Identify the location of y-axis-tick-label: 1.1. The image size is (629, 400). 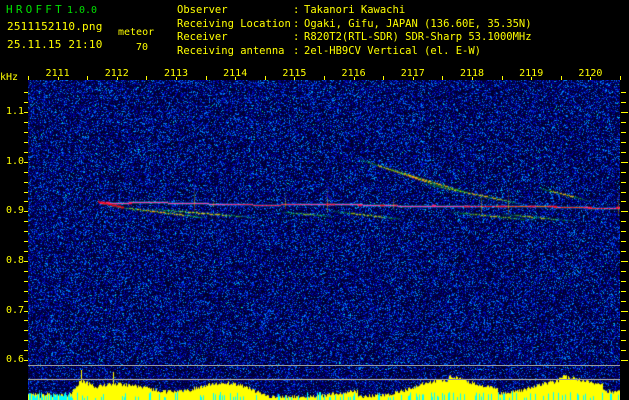
(14, 112).